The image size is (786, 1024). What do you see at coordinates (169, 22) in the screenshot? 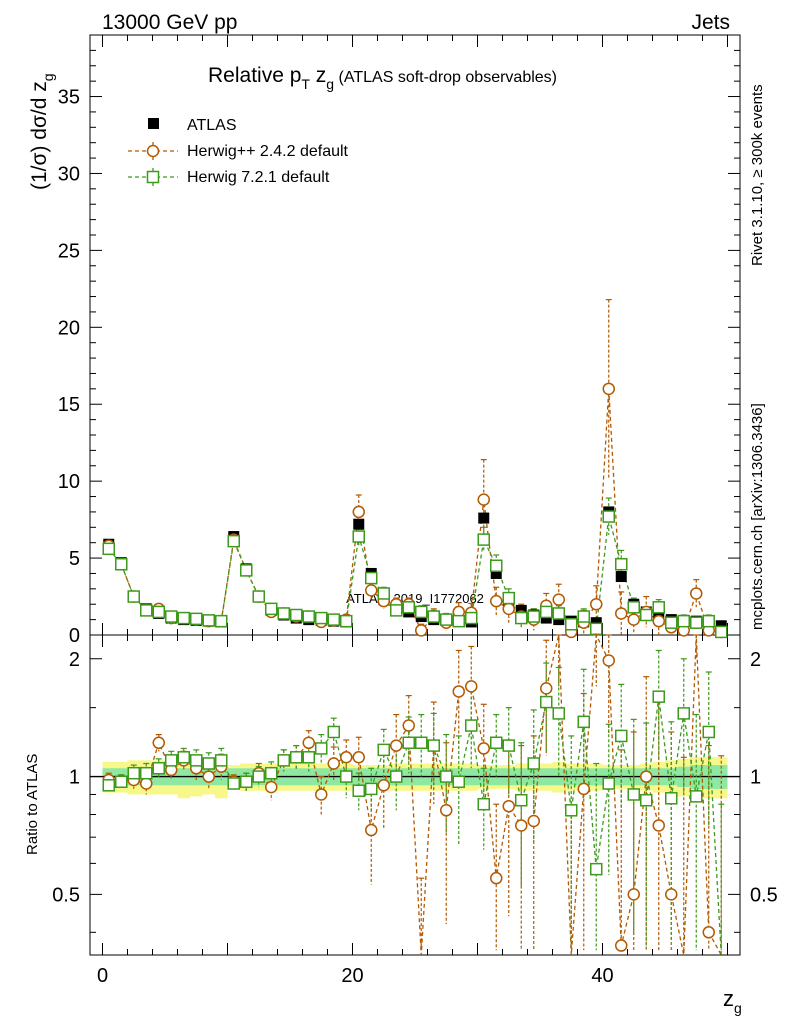
I see `header-energy: 13000 GeV pp` at bounding box center [169, 22].